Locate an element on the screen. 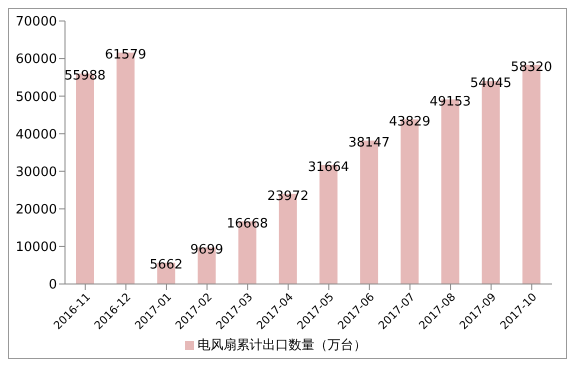 This screenshot has width=575, height=367. data-label: 55988 is located at coordinates (85, 76).